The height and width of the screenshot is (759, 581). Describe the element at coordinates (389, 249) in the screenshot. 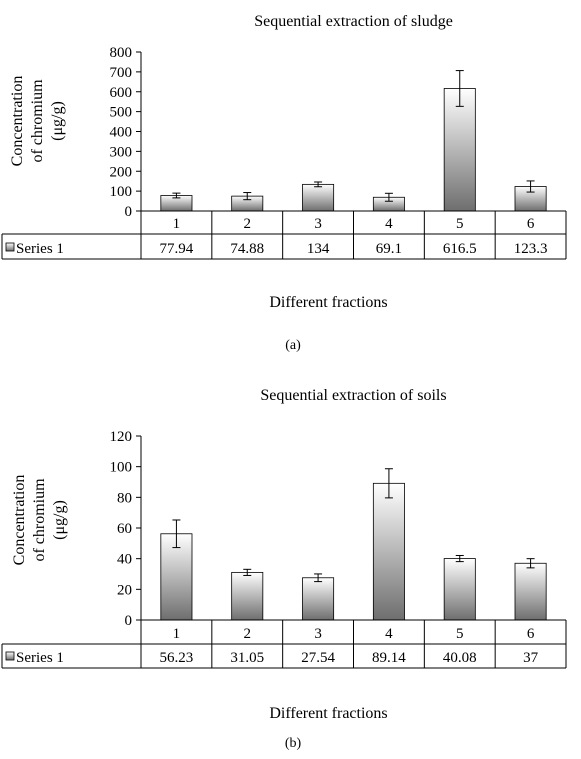

I see `data-label: 69.1` at that location.